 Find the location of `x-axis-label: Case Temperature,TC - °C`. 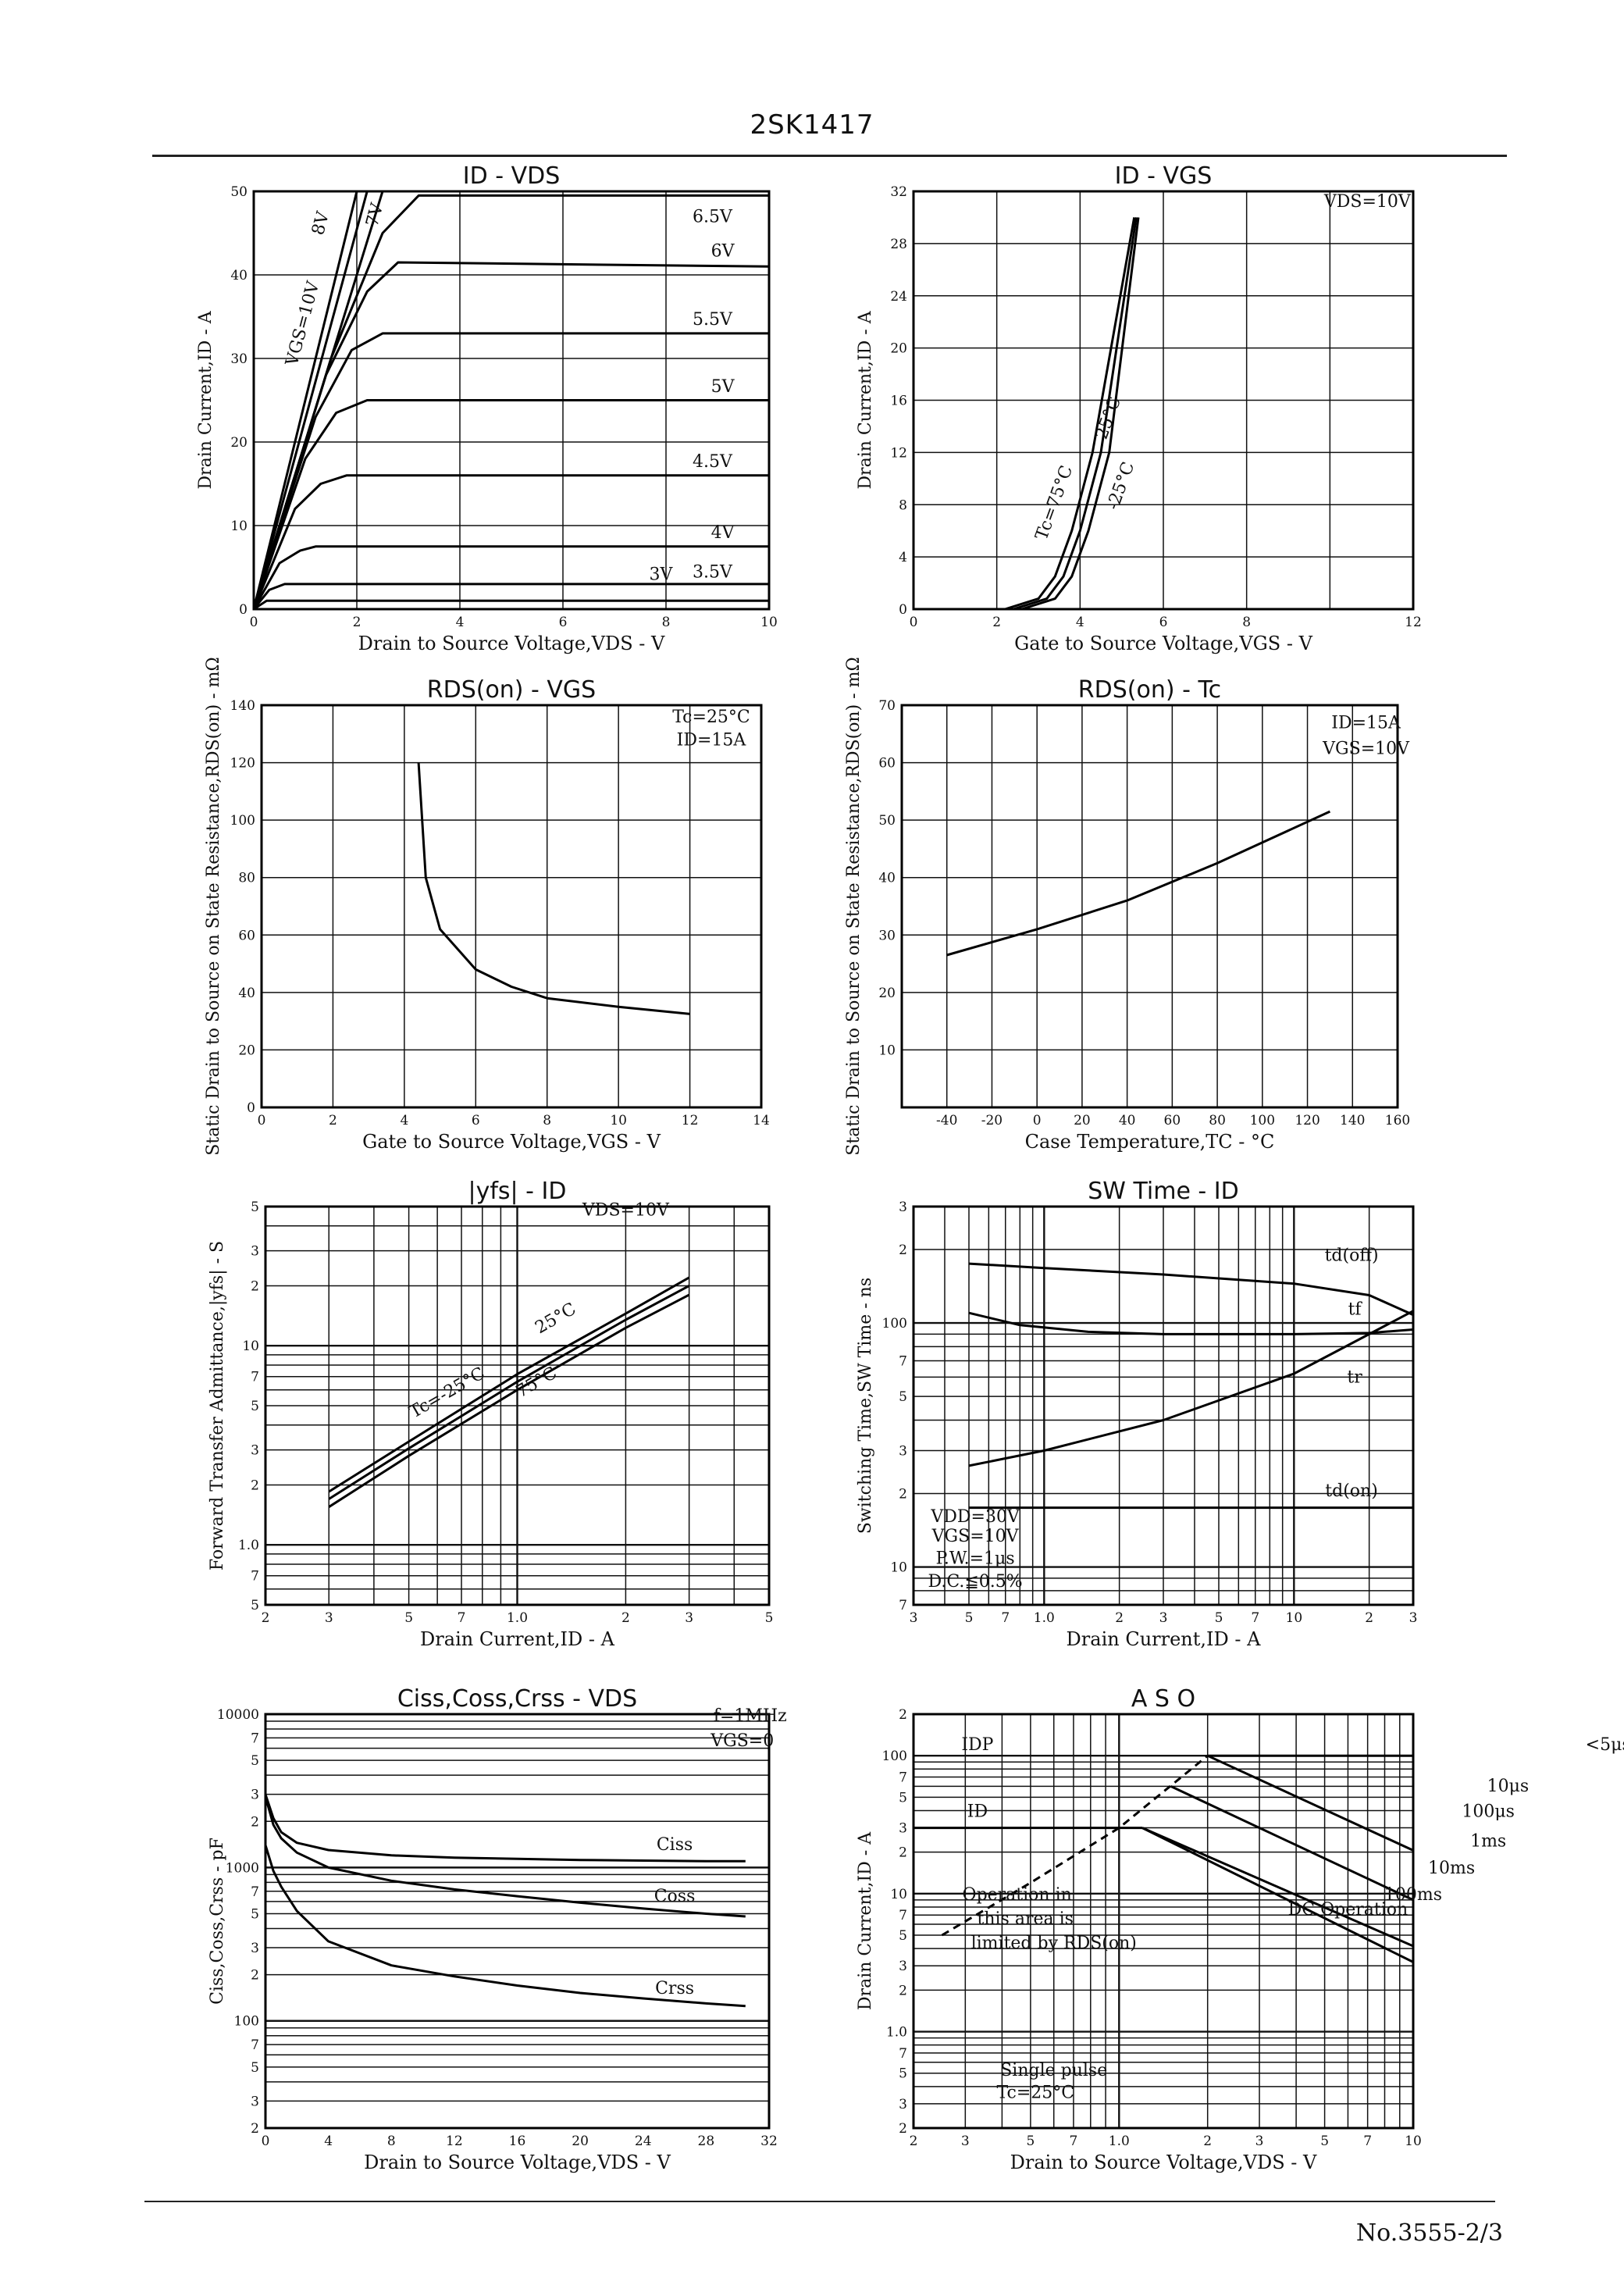

x-axis-label: Case Temperature,TC - °C is located at coordinates (1150, 1142).